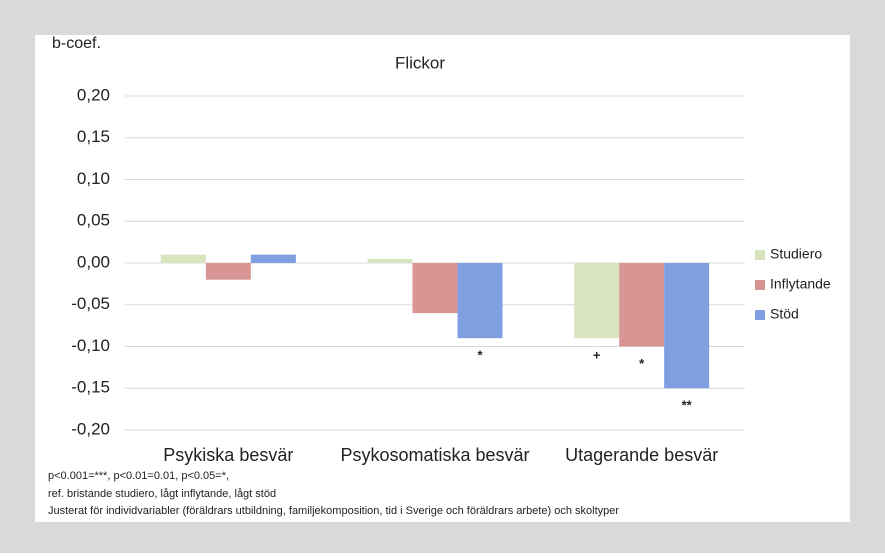 The image size is (885, 558). I want to click on y-tick-label: -0,15, so click(90, 387).